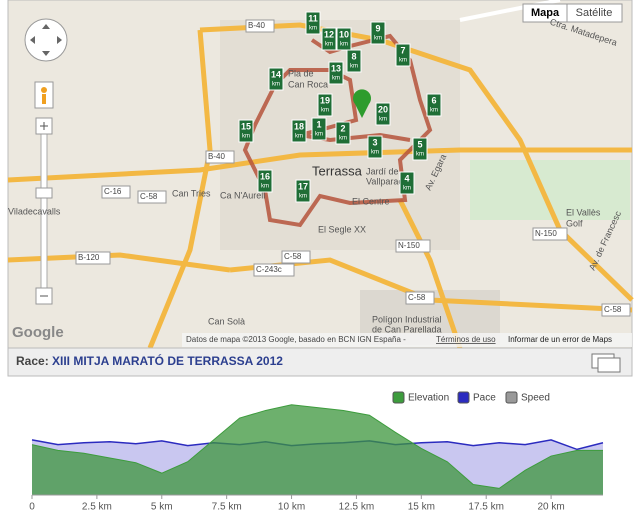 The image size is (640, 523). What do you see at coordinates (167, 360) in the screenshot?
I see `race-name: XIII MITJA MARATÓ DE TERRASSA 2012` at bounding box center [167, 360].